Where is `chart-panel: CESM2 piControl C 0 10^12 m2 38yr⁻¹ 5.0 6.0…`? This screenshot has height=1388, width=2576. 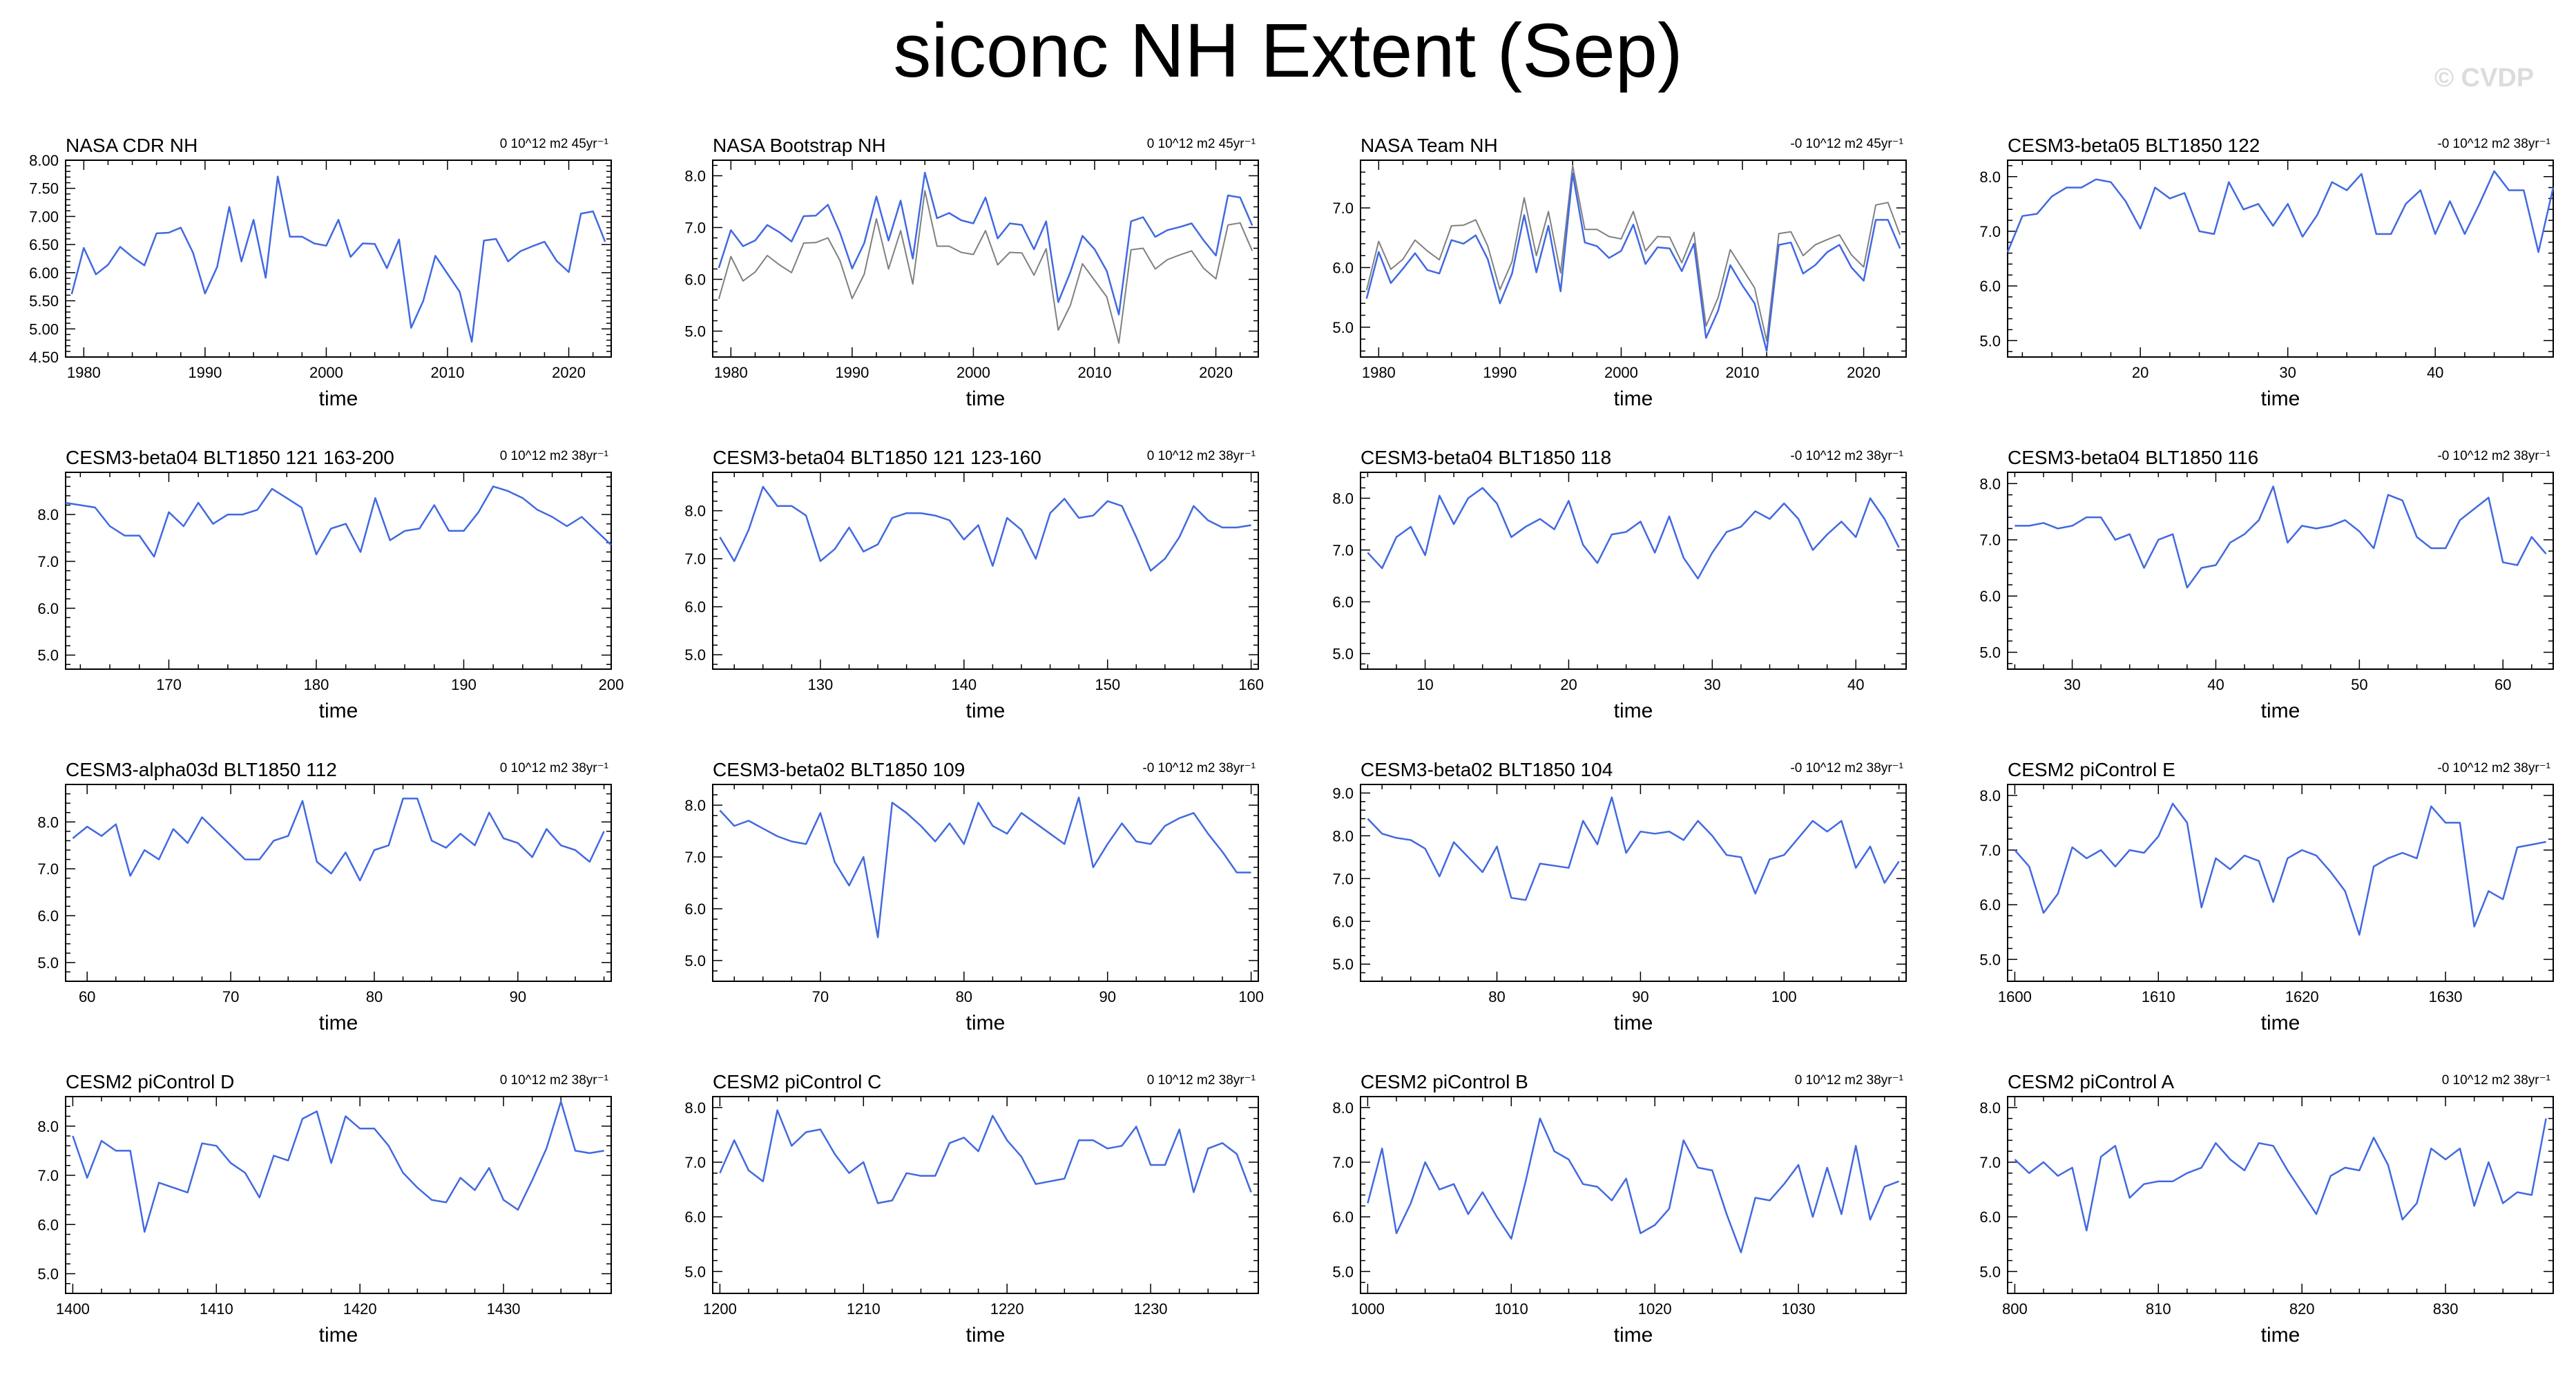 chart-panel: CESM2 piControl C 0 10^12 m2 38yr⁻¹ 5.0 6.0… is located at coordinates (971, 1209).